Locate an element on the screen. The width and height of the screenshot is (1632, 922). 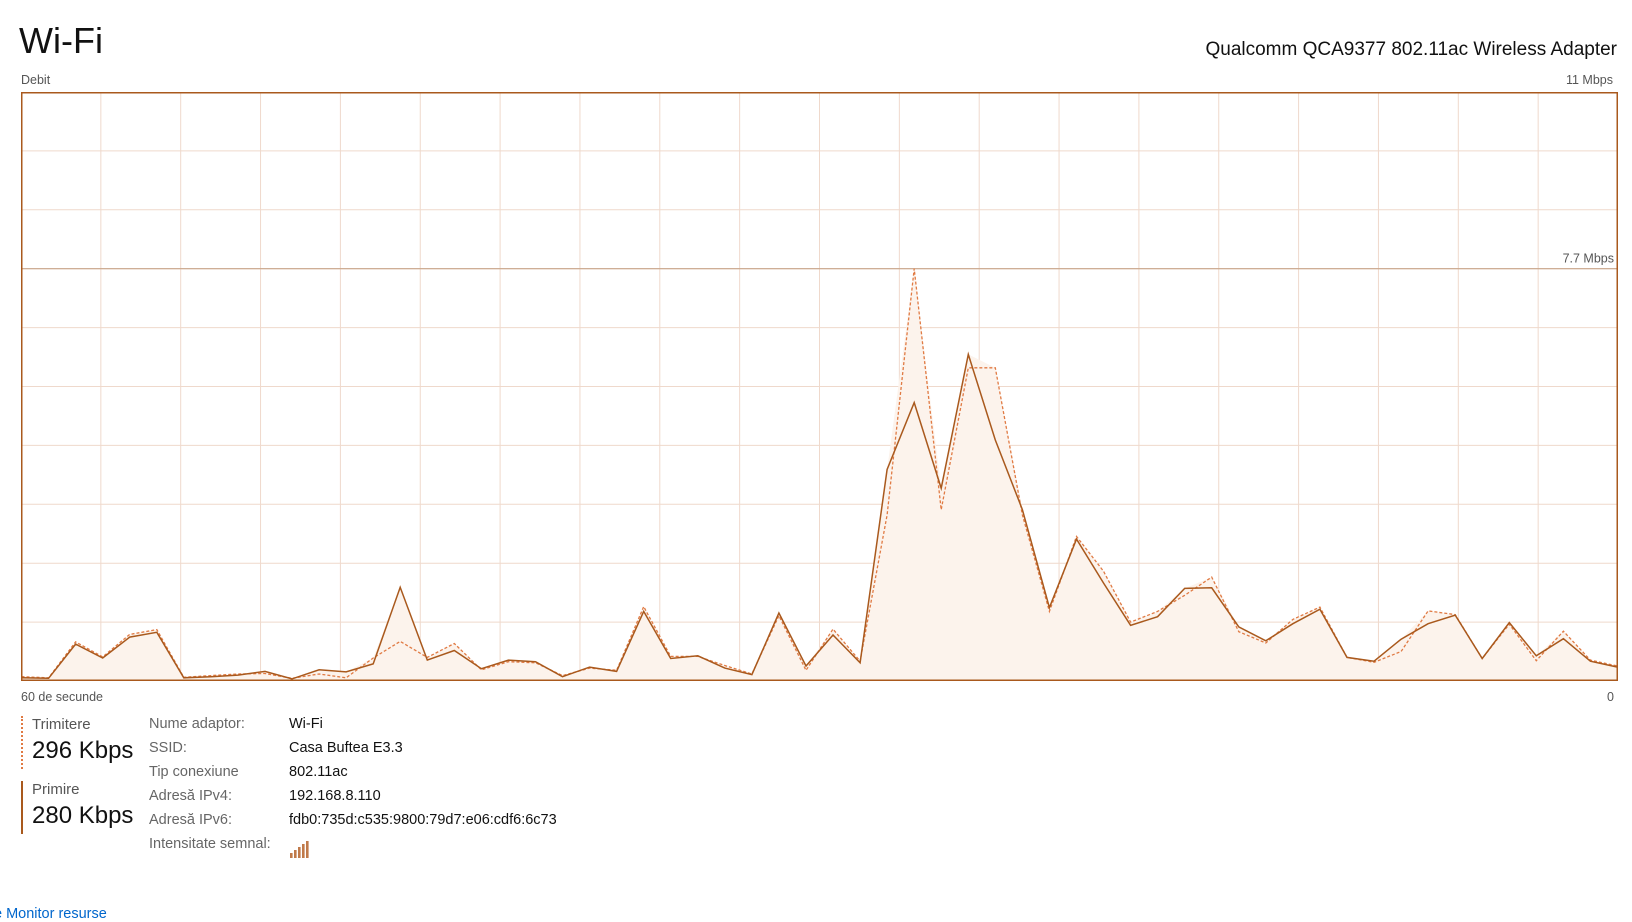
scale-line-label: 7.7 Mbps is located at coordinates (1588, 259).